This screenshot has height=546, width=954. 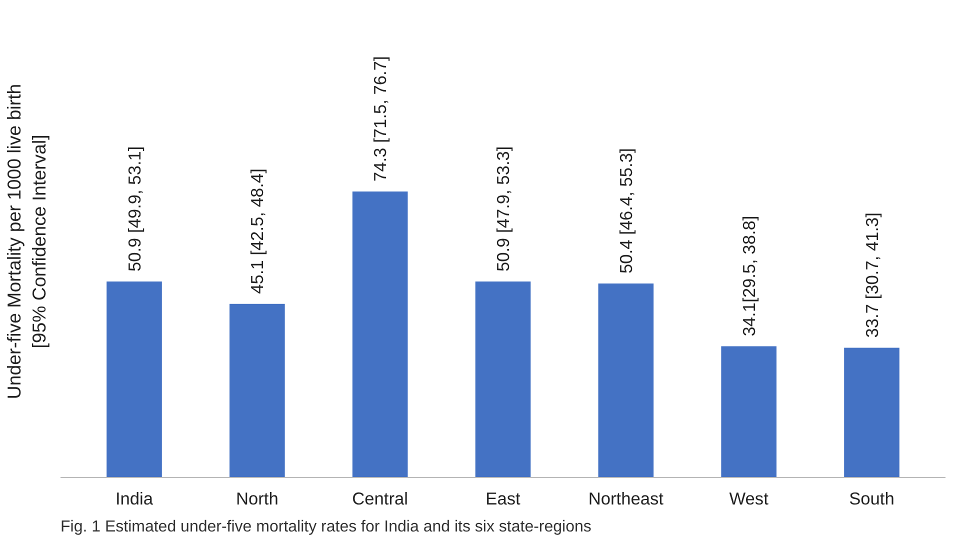 What do you see at coordinates (748, 276) in the screenshot?
I see `data-label: 34.1[29.5, 38.8]` at bounding box center [748, 276].